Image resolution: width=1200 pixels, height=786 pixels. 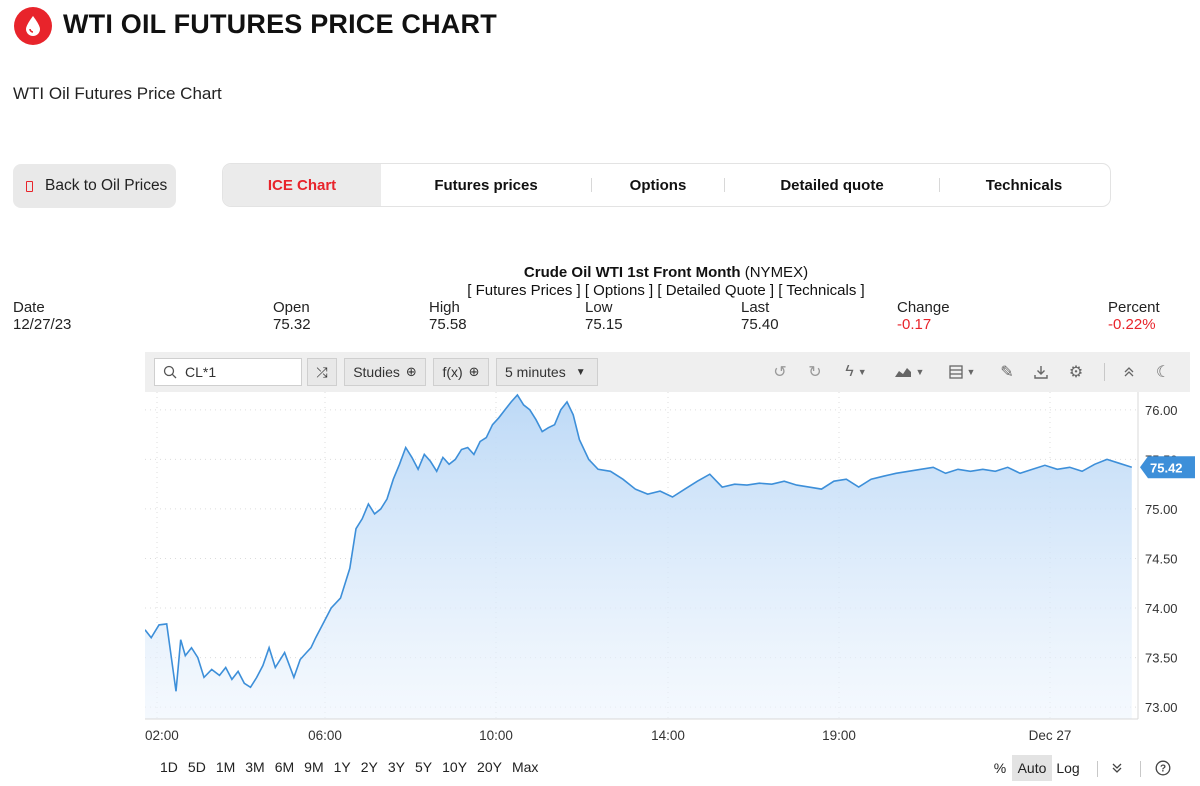 What do you see at coordinates (342, 767) in the screenshot?
I see `period-1y: 1Y` at bounding box center [342, 767].